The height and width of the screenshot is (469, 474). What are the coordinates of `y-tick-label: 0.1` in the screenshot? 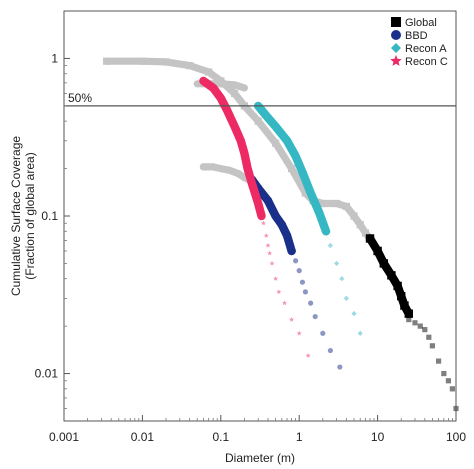 It's located at (49, 216).